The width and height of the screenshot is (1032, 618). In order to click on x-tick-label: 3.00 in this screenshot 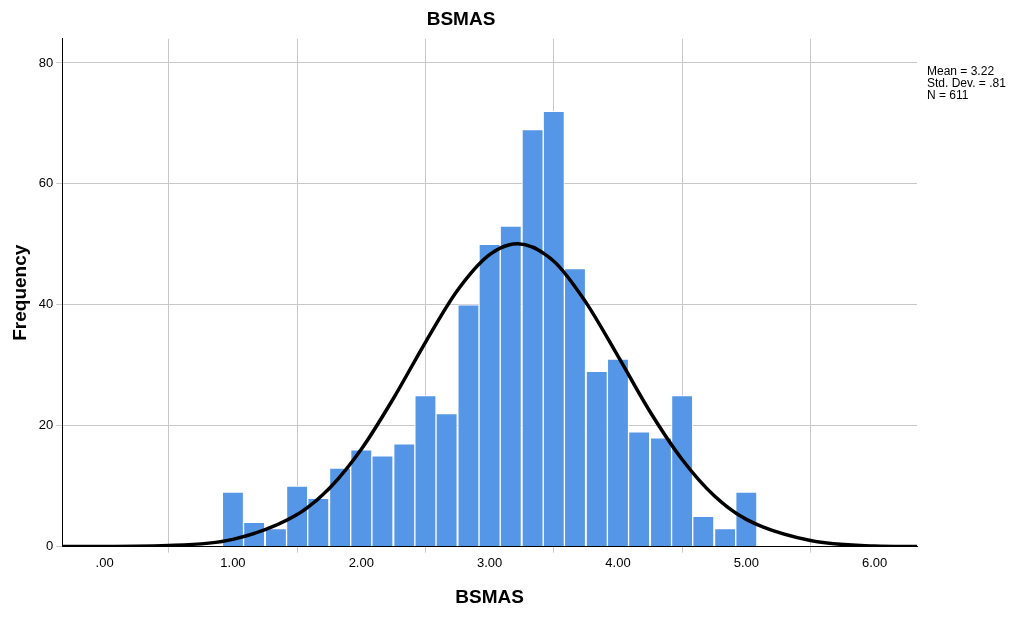, I will do `click(489, 562)`.